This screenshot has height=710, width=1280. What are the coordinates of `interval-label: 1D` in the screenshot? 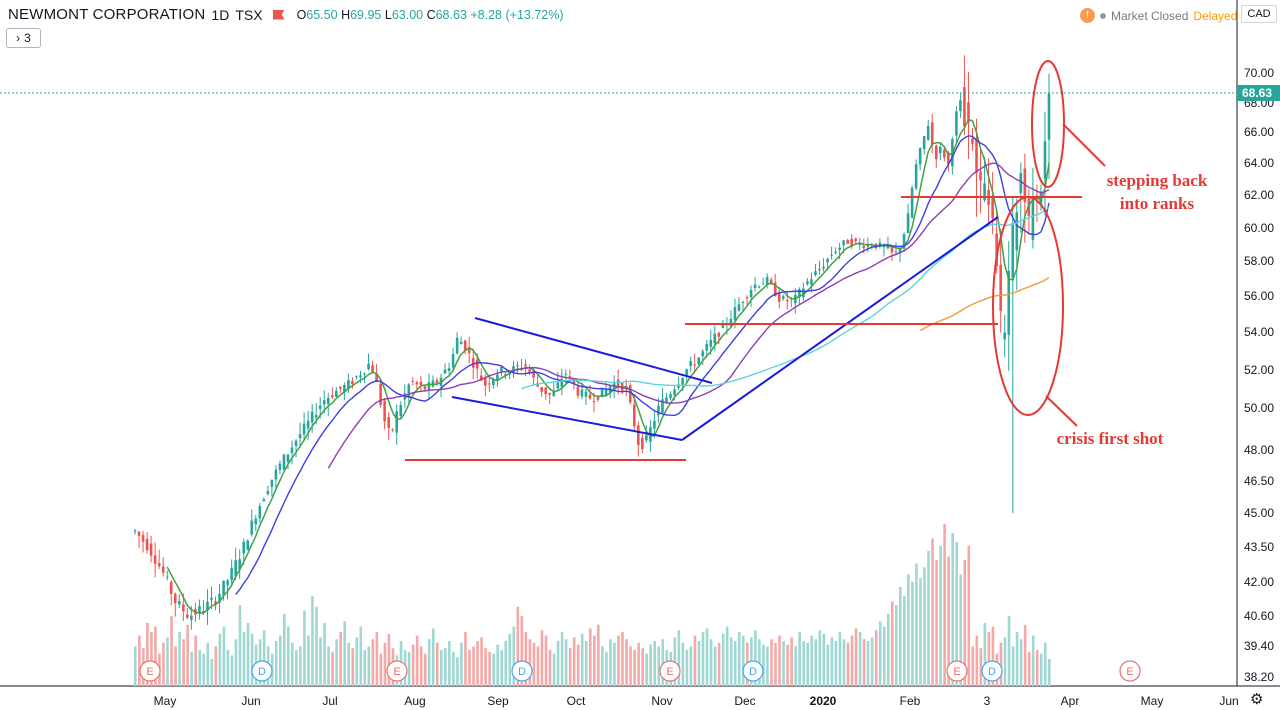 It's located at (220, 14).